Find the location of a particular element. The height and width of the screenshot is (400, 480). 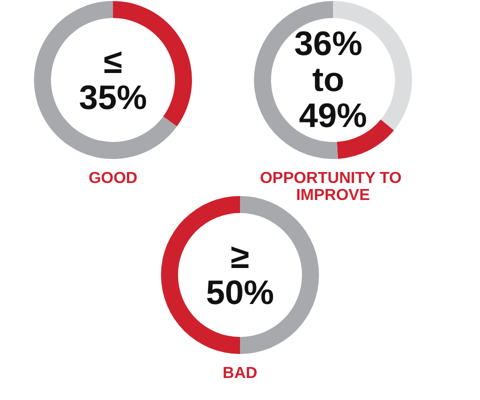

text: OPPORTUNITY TO IMPROVE is located at coordinates (333, 187).